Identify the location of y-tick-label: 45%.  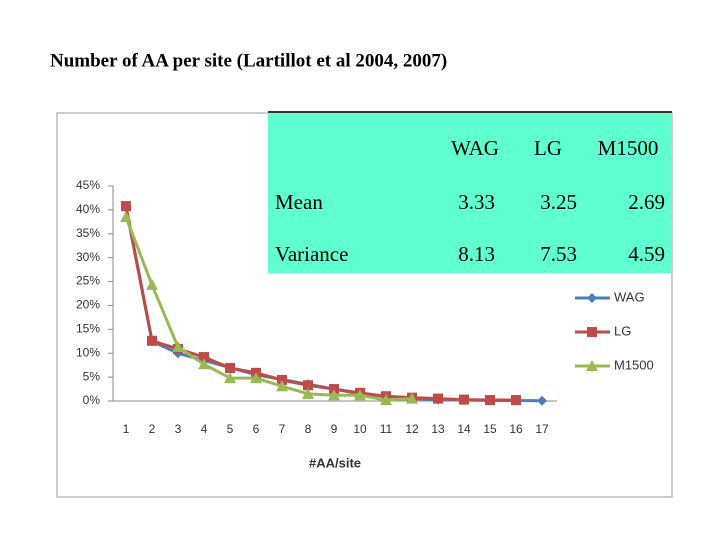
(88, 185).